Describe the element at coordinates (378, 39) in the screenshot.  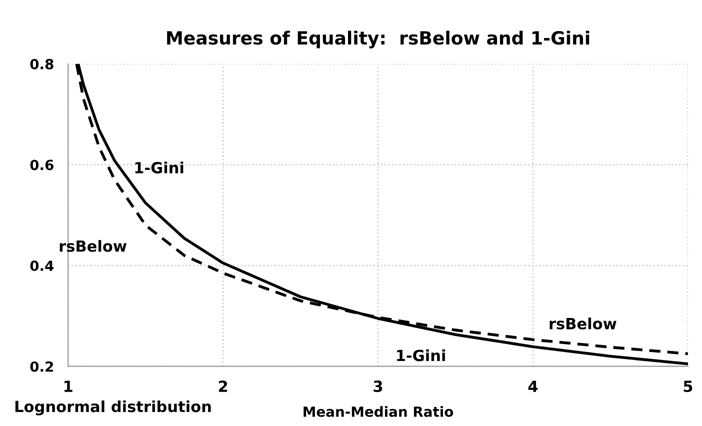
I see `chart-title: Measures of Equality: rsBelow and 1-Gini` at that location.